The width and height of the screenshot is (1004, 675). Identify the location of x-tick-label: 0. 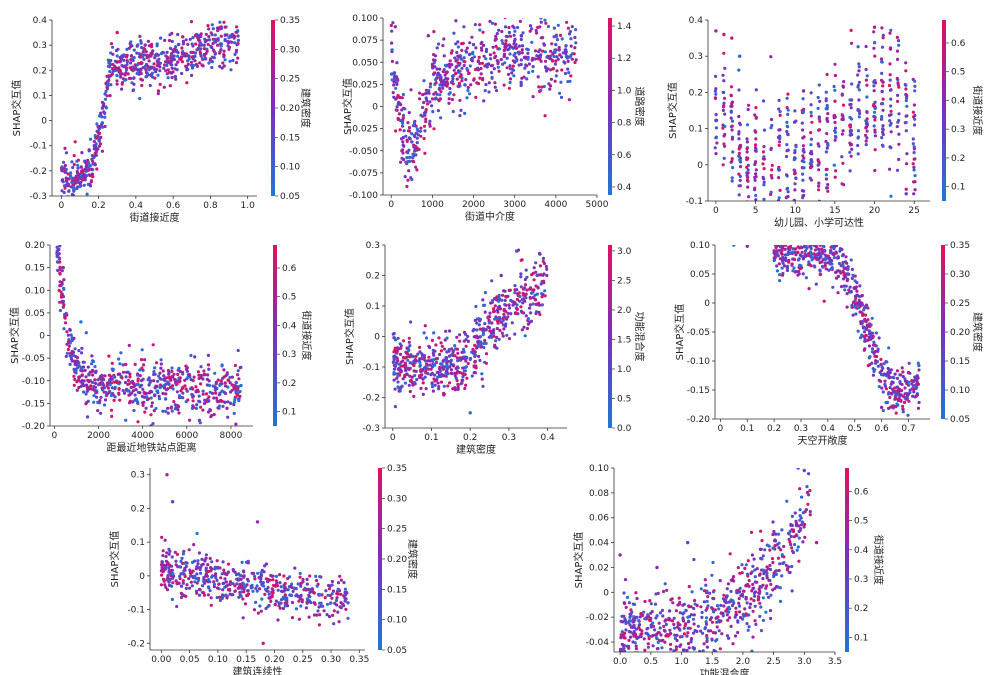
(721, 429).